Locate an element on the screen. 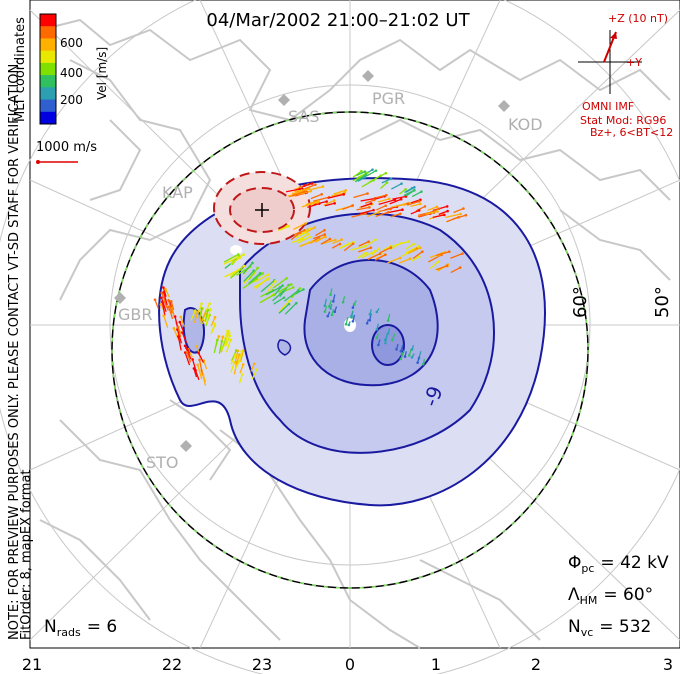  velocity-vectors is located at coordinates (310, 277).